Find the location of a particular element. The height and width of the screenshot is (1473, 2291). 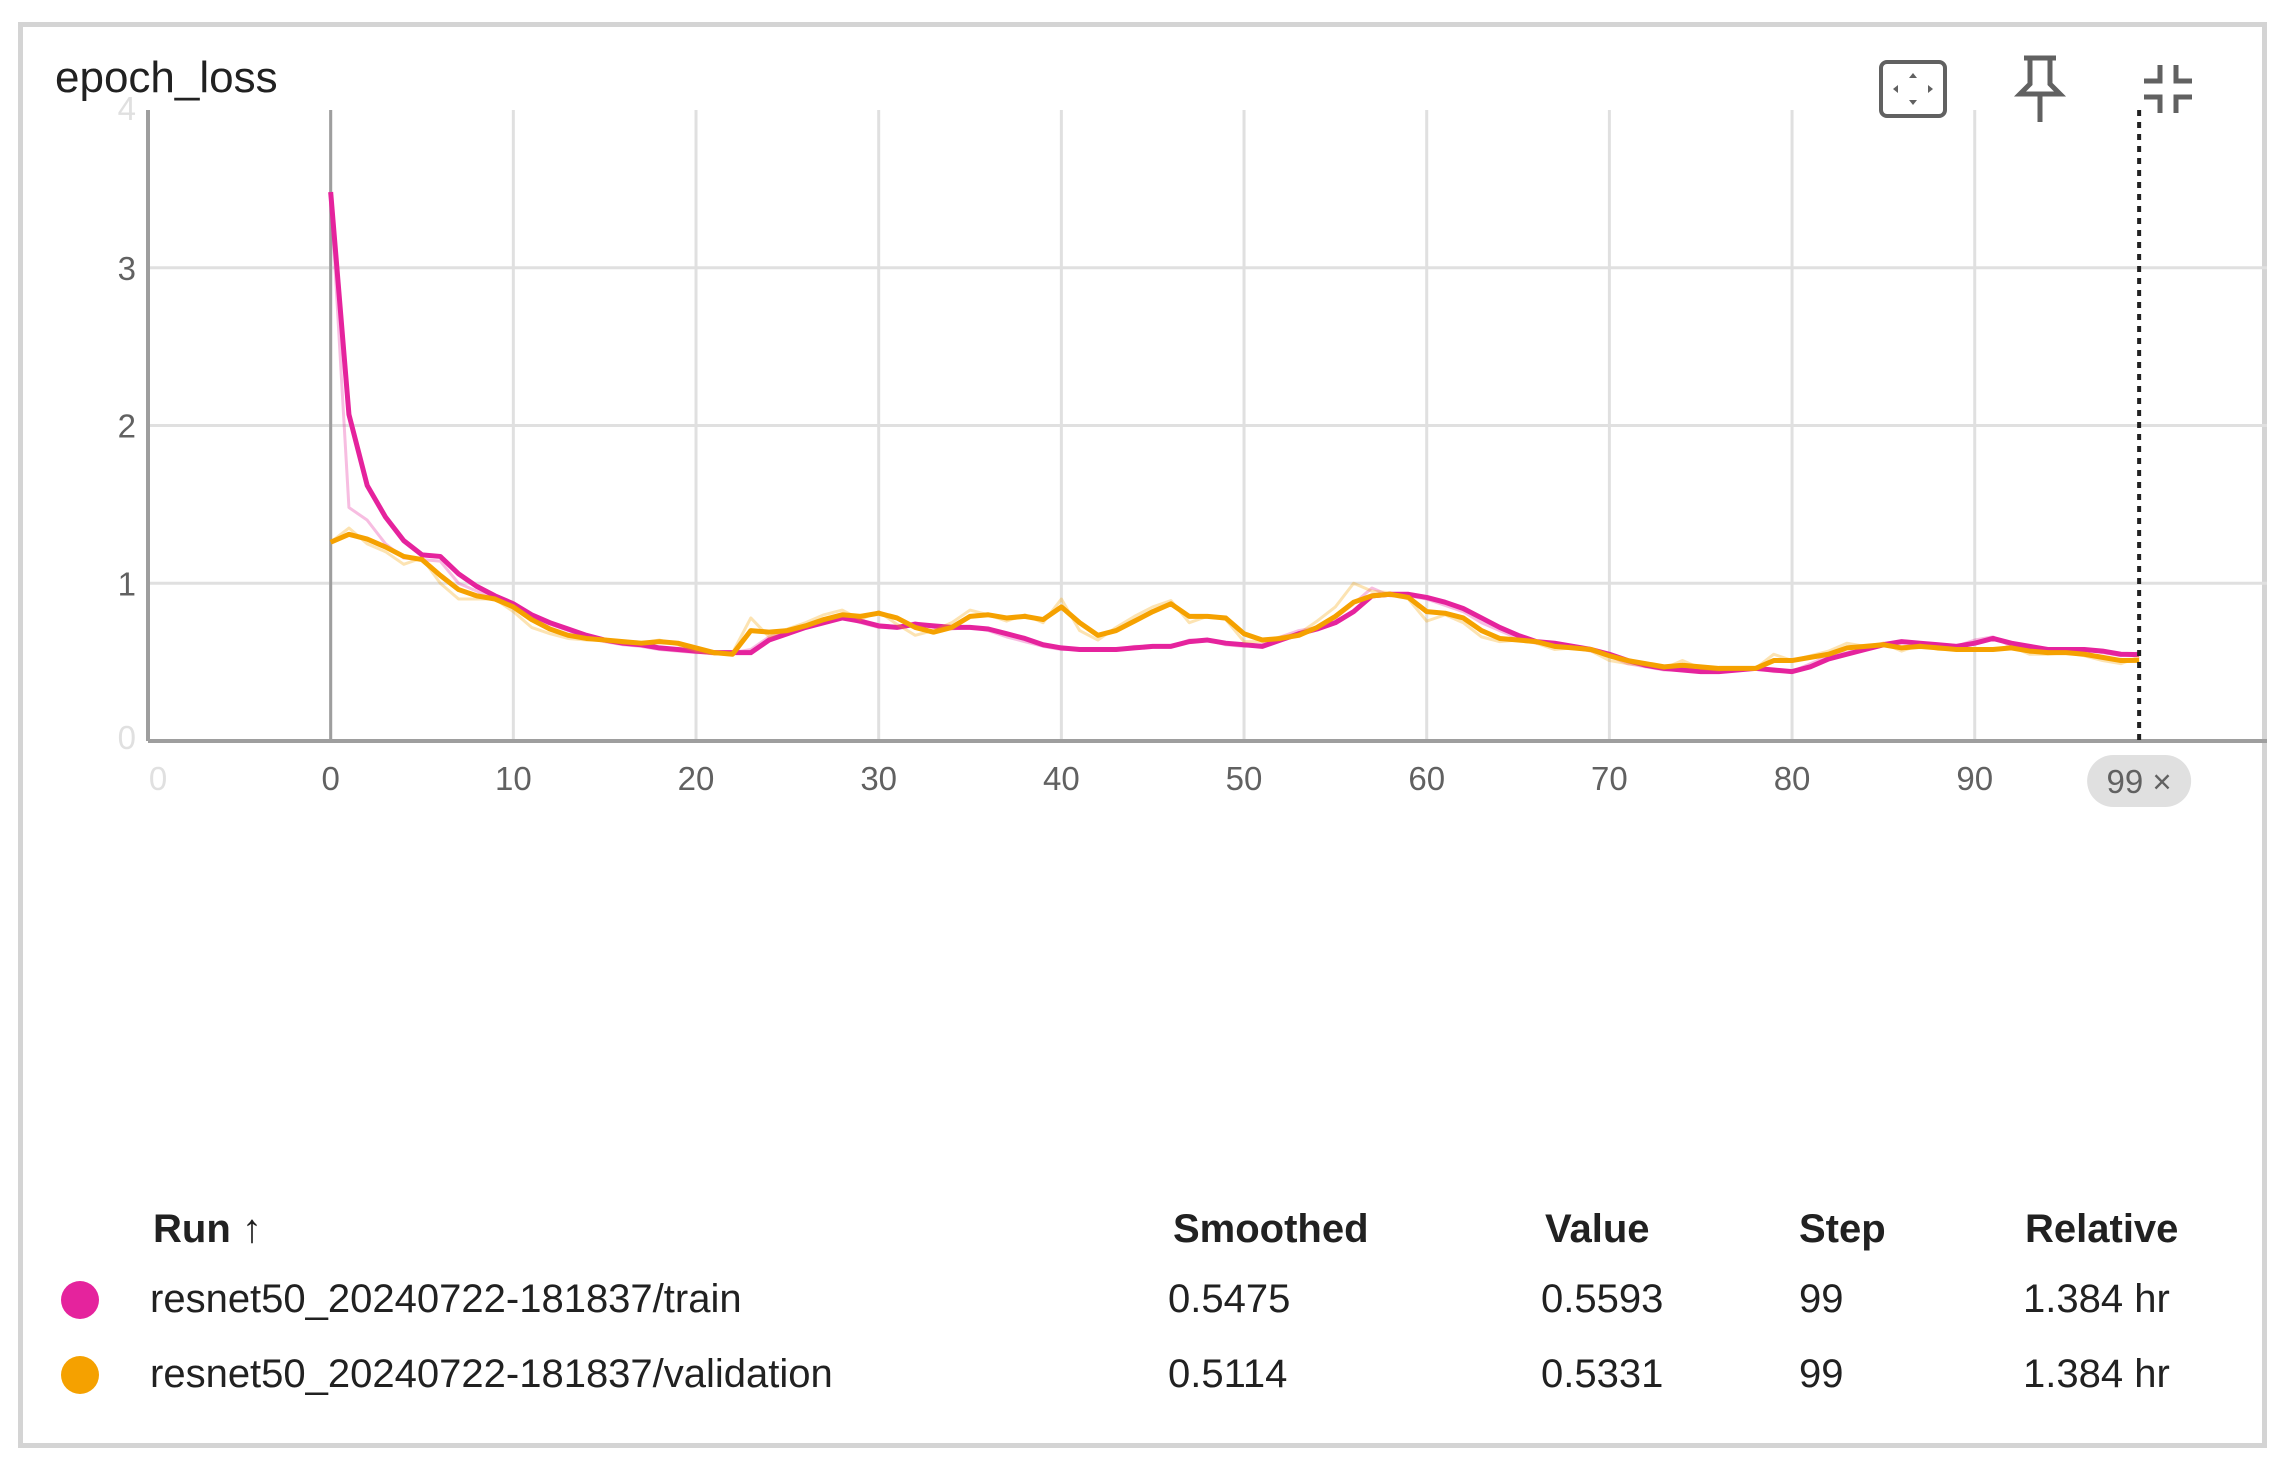

x-tick-label: 20 is located at coordinates (696, 778).